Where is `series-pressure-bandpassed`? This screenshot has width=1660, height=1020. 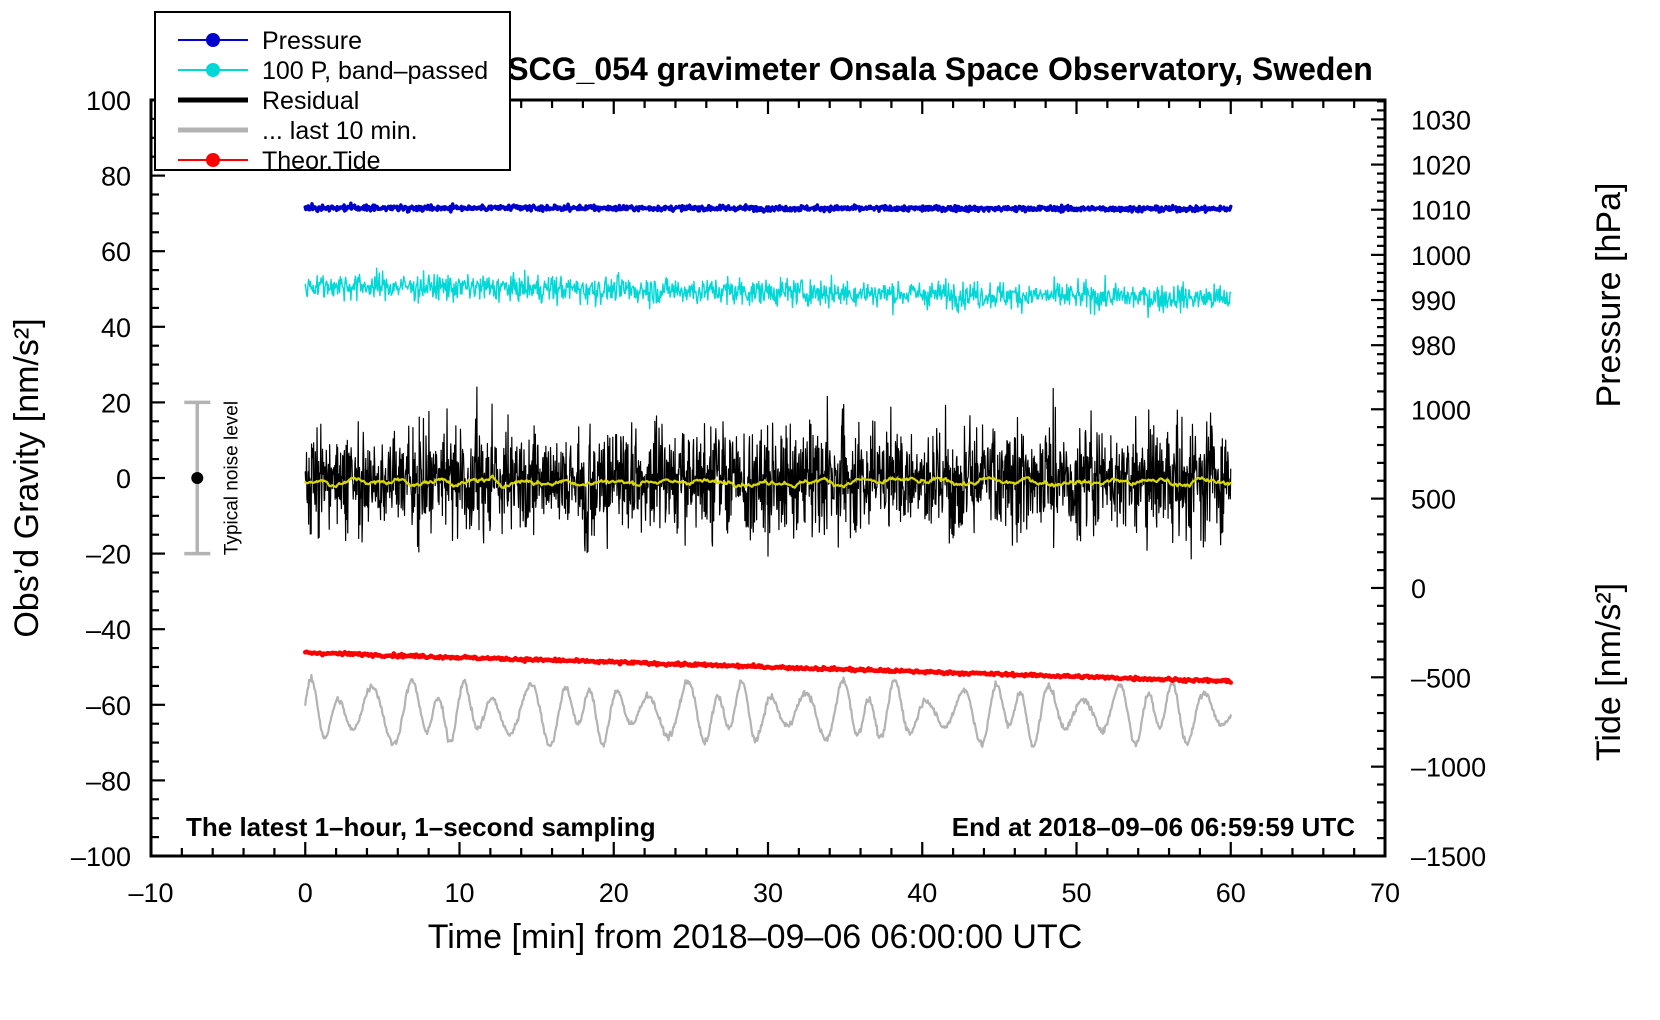 series-pressure-bandpassed is located at coordinates (768, 293).